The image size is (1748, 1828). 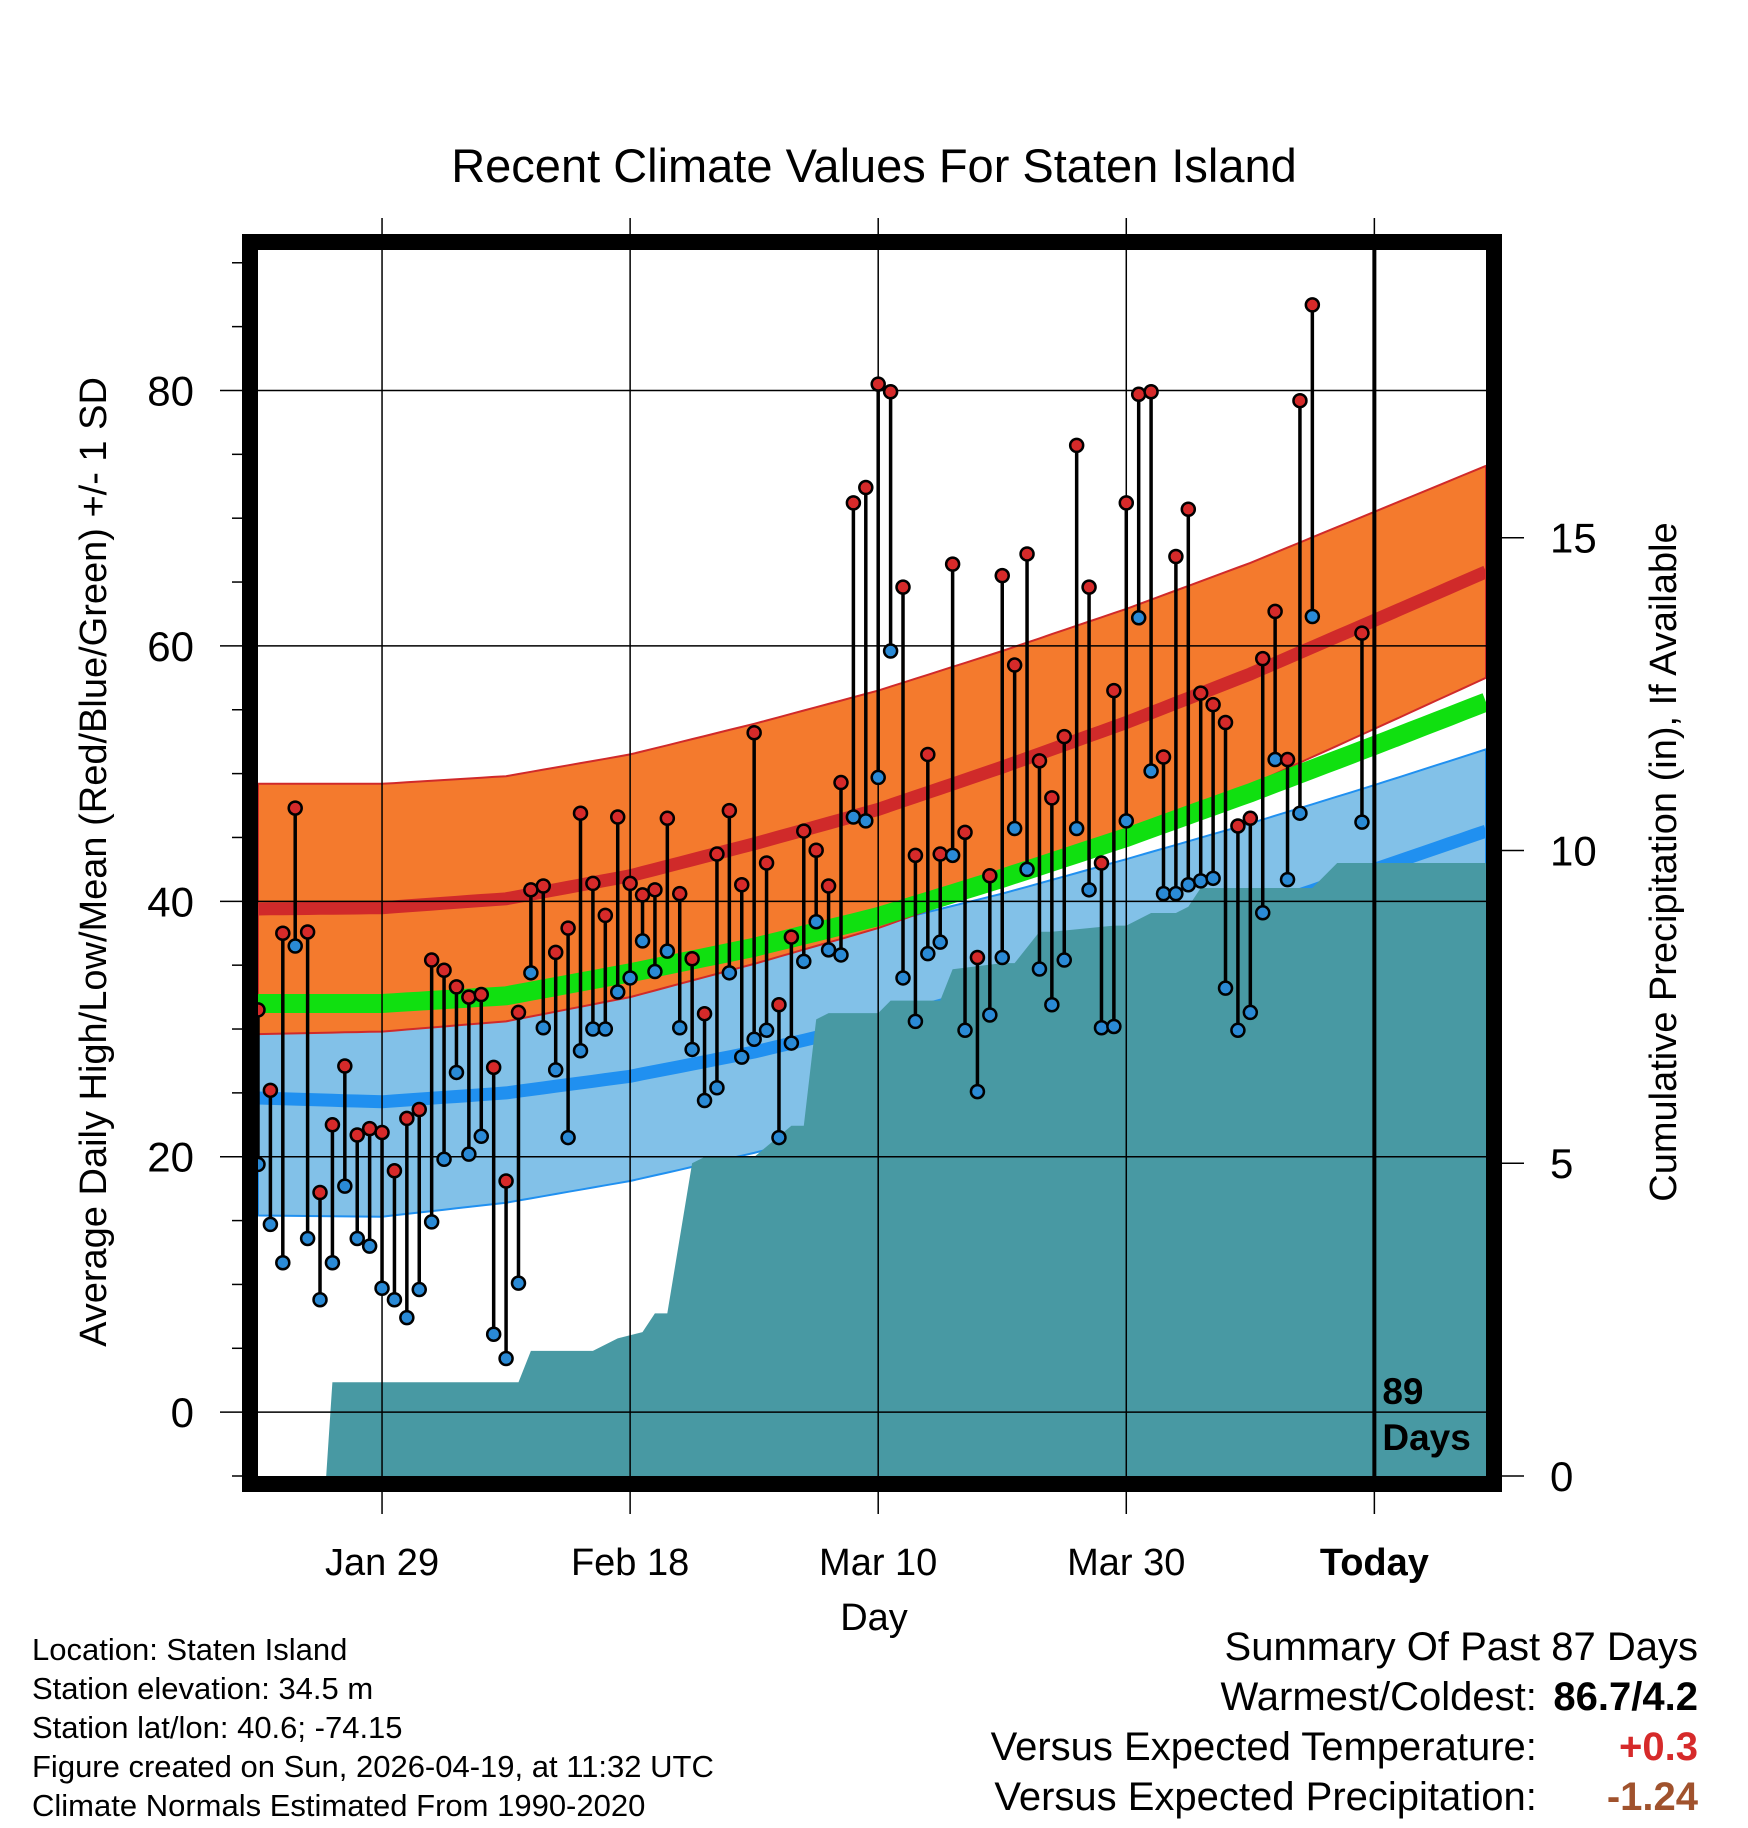 I want to click on latlon-text: Station lat/lon: 40.6; -74.15, so click(x=217, y=1727).